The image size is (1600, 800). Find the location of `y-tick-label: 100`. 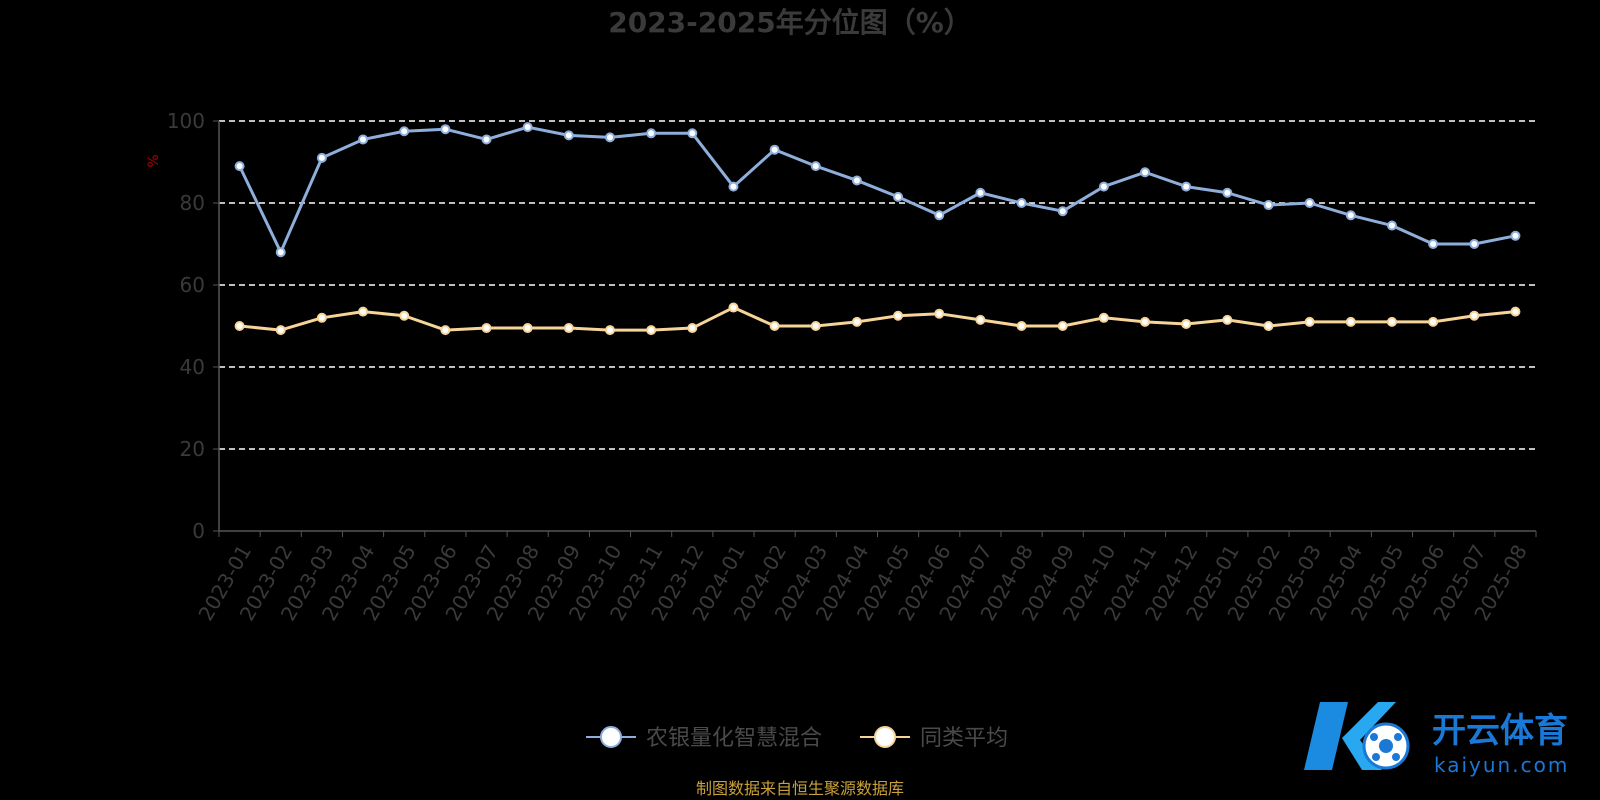

y-tick-label: 100 is located at coordinates (186, 121).